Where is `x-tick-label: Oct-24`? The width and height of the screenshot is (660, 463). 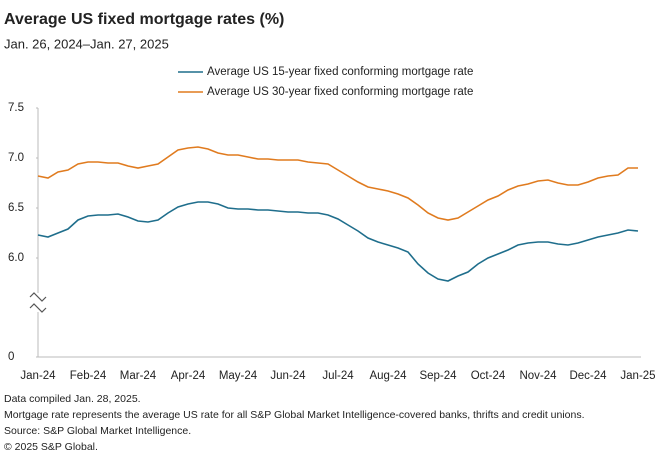 x-tick-label: Oct-24 is located at coordinates (488, 376).